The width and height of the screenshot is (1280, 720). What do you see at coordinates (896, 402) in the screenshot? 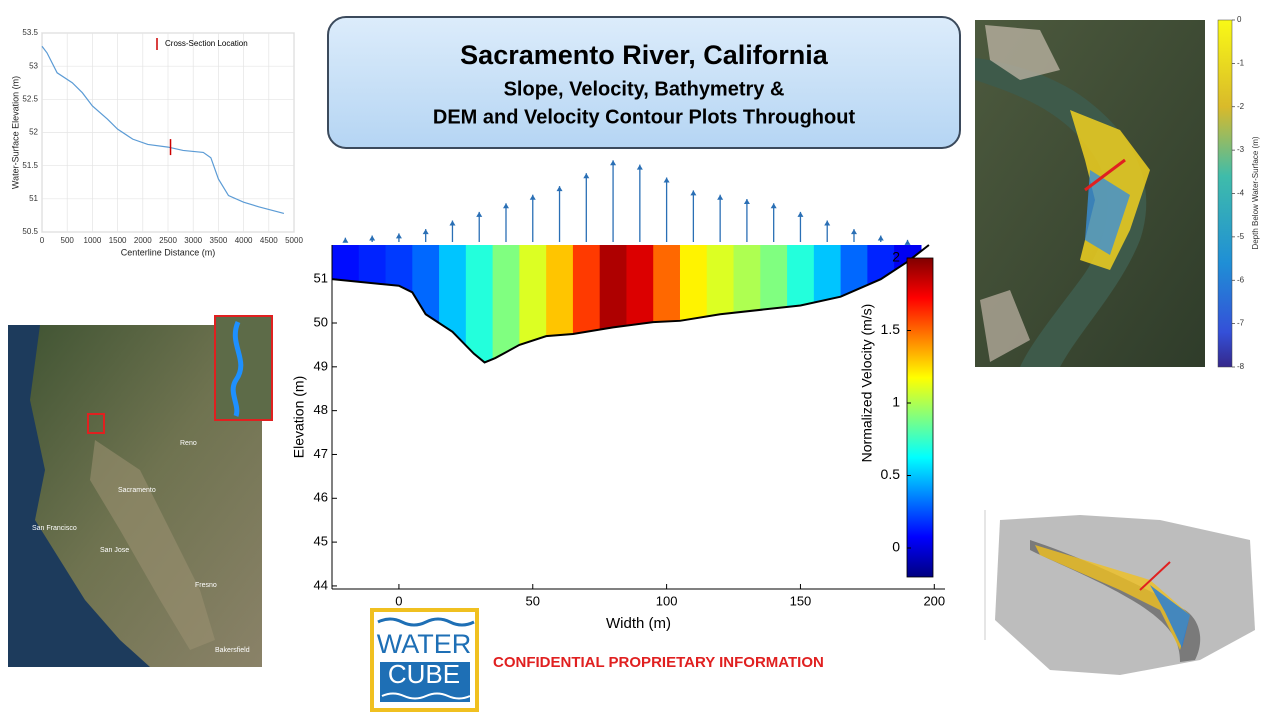
I see `colorbar-tick-label: 1` at bounding box center [896, 402].